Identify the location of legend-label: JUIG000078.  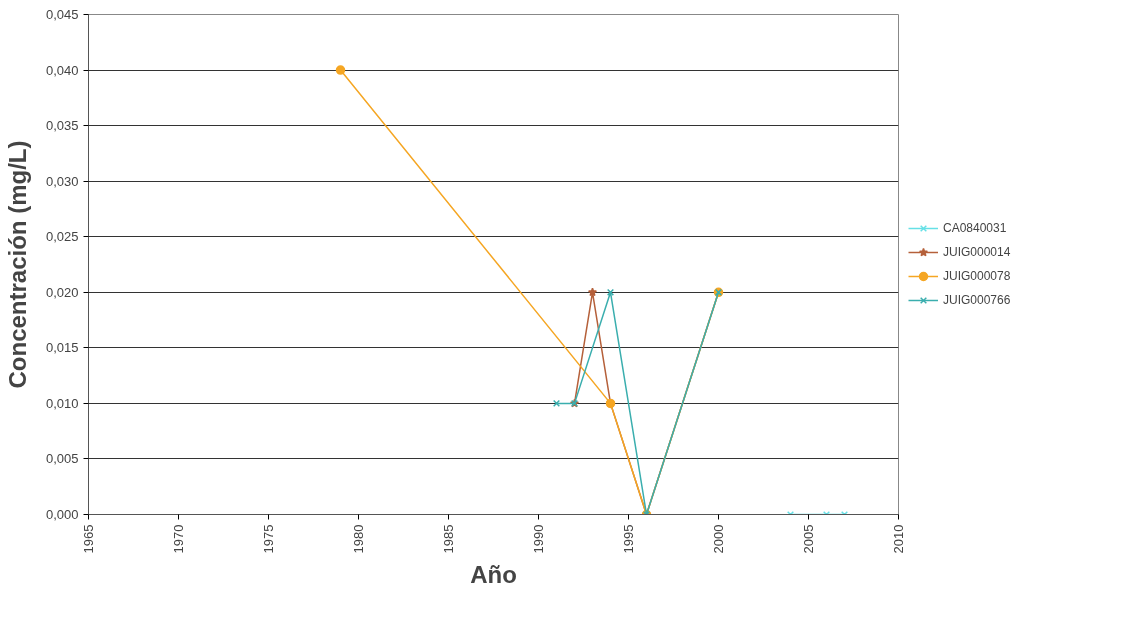
(977, 276).